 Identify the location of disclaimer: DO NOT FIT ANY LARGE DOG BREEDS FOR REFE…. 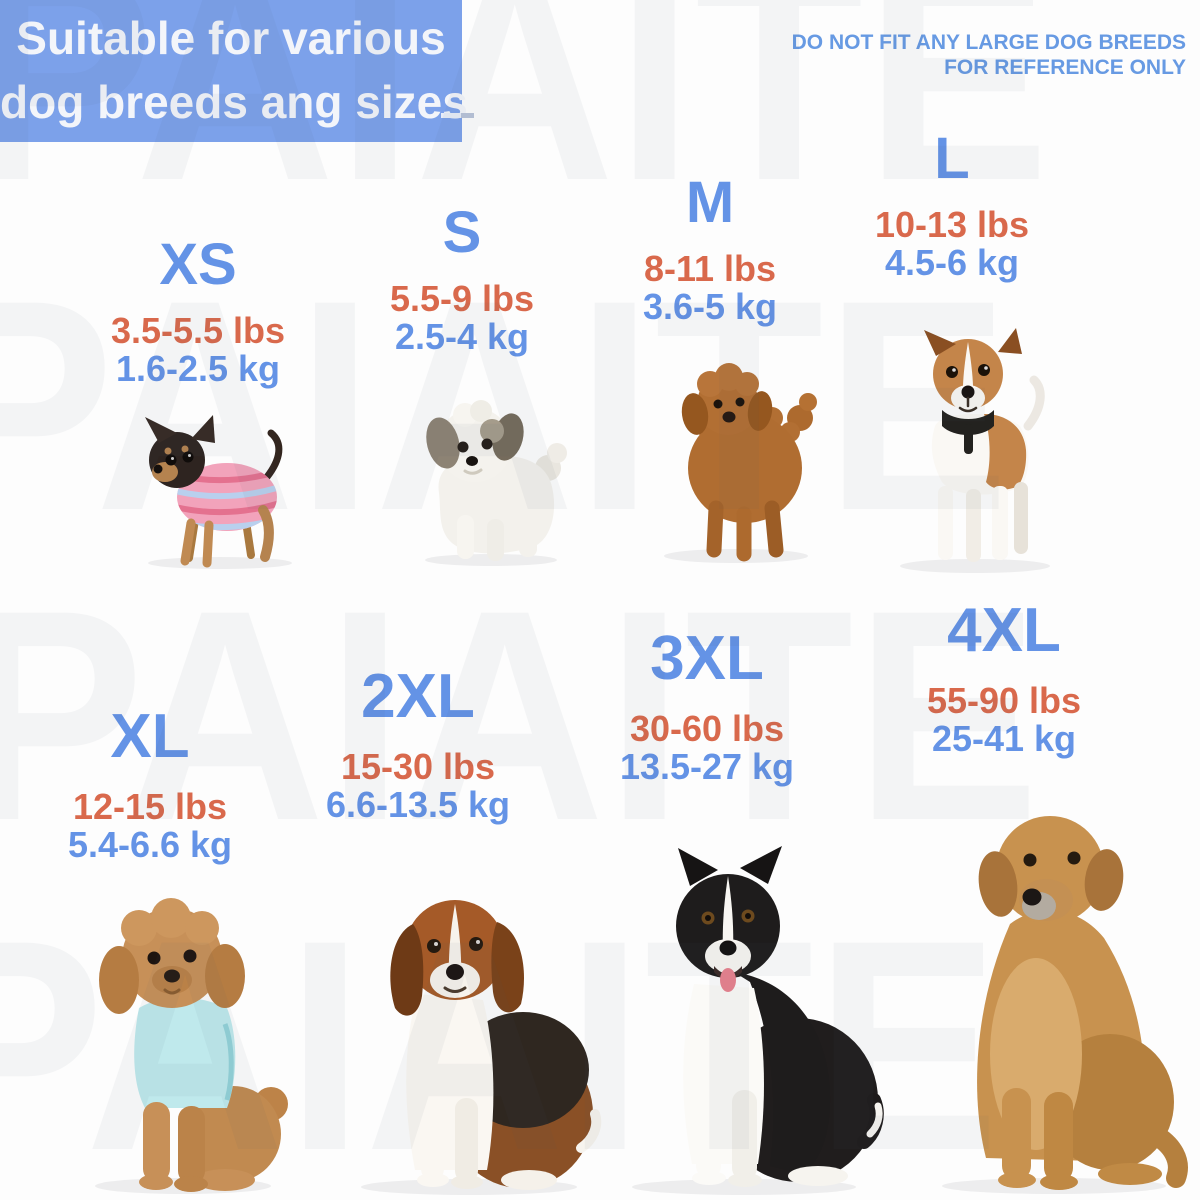
(989, 55).